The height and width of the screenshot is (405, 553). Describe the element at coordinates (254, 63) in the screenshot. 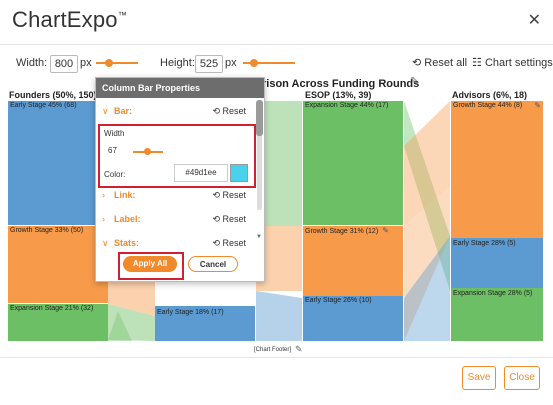

I see `height-slider-knob` at that location.